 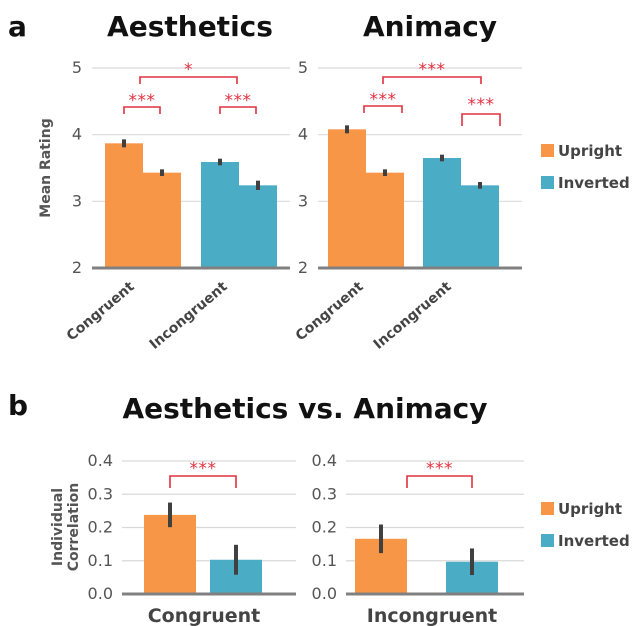 What do you see at coordinates (304, 408) in the screenshot?
I see `panel-b-title: Aesthetics vs. Animacy` at bounding box center [304, 408].